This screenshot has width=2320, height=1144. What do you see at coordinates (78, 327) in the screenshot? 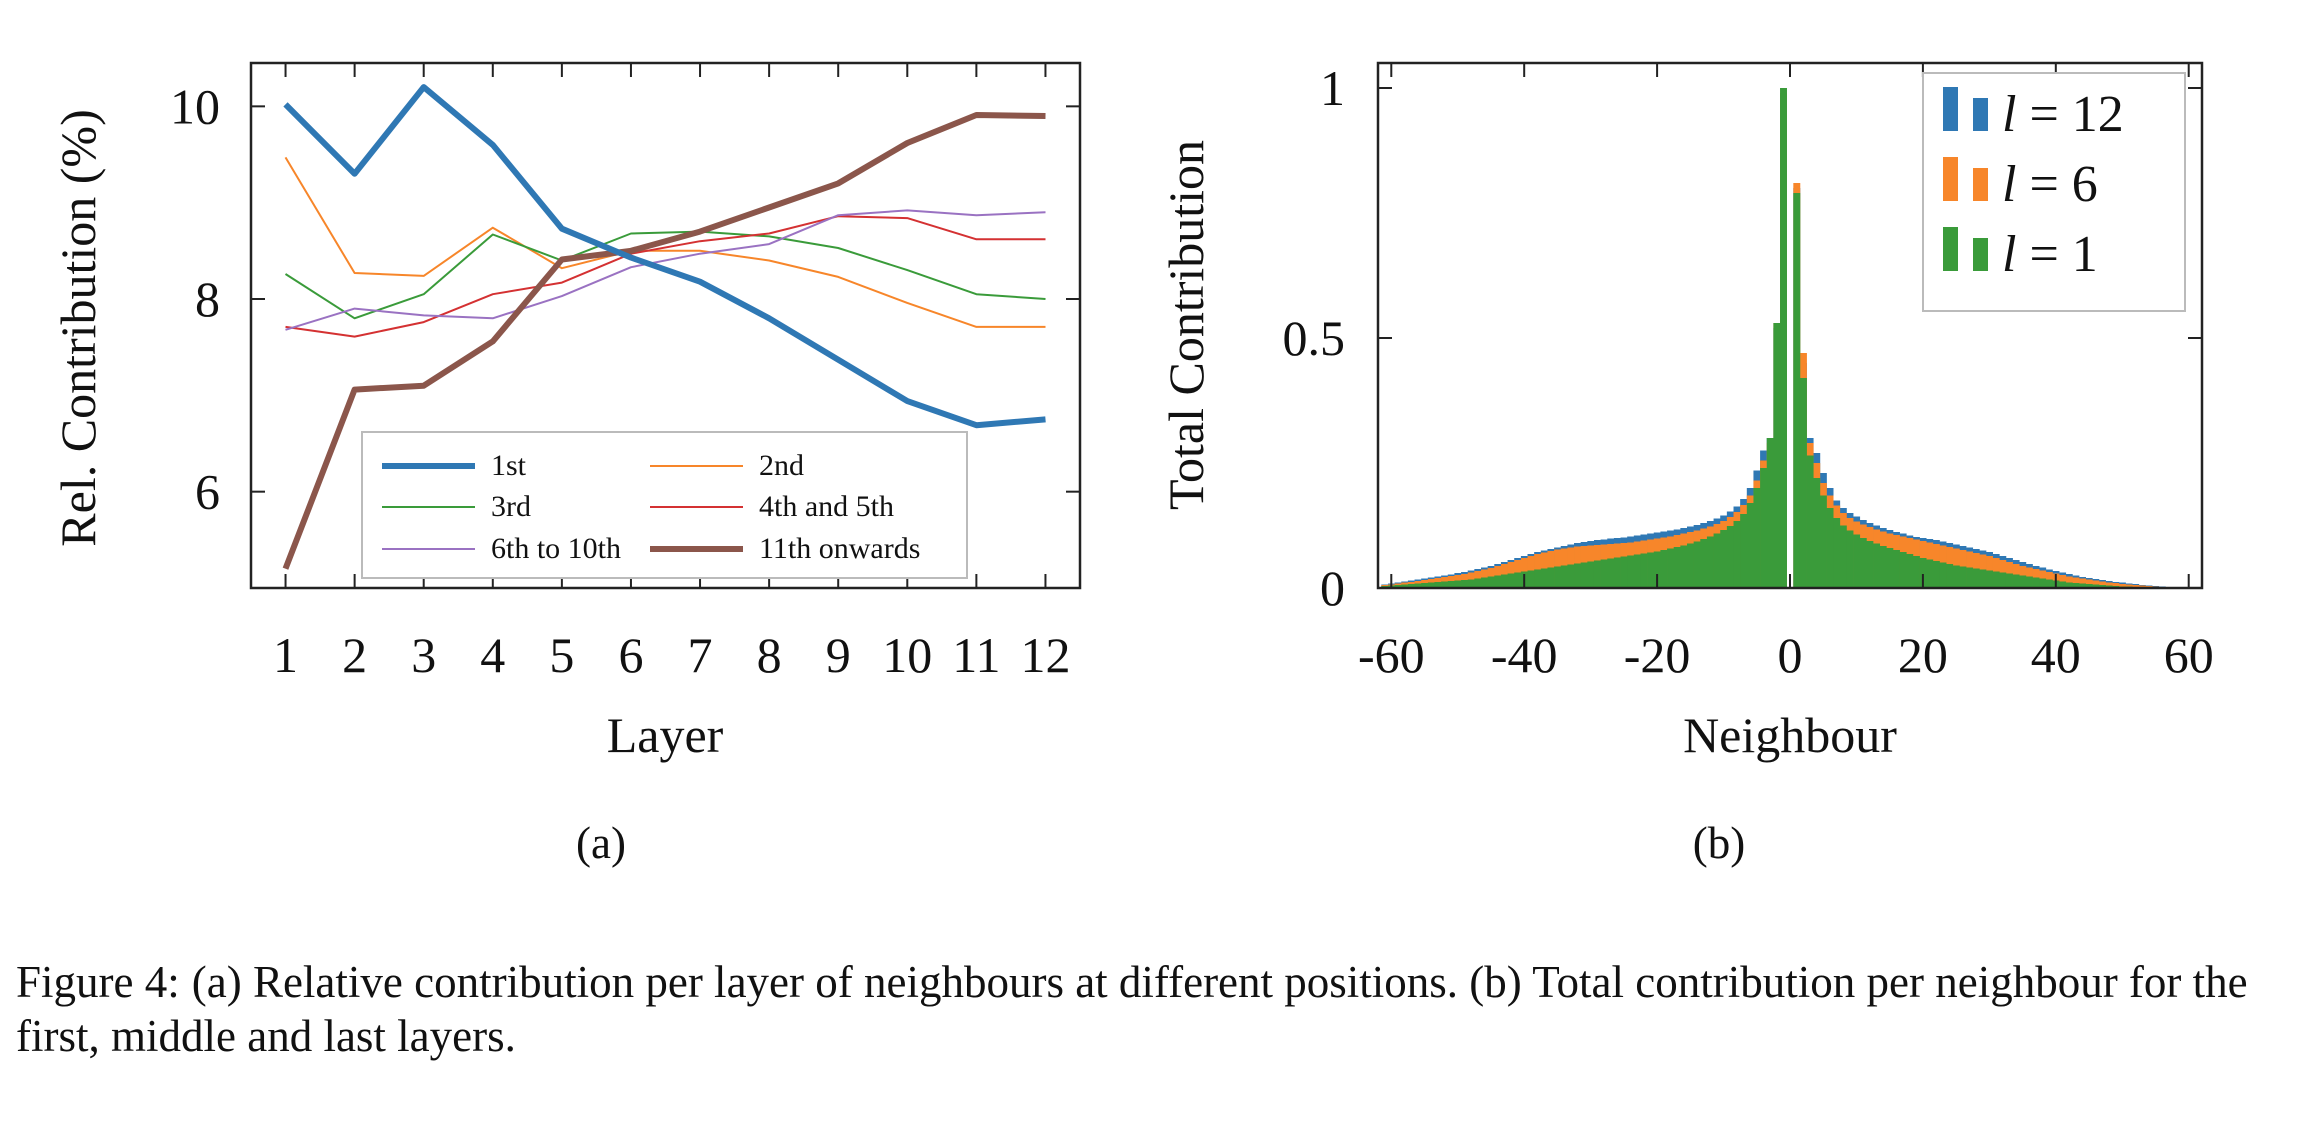
I see `plot-a-ylabel: Rel. Contribution (%)` at bounding box center [78, 327].